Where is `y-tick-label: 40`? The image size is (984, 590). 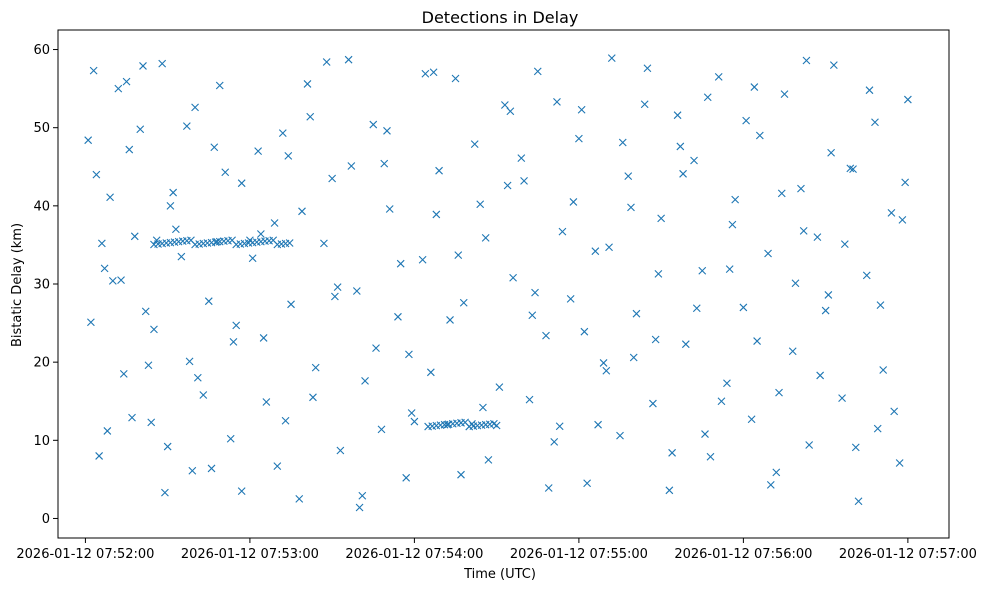 y-tick-label: 40 is located at coordinates (41, 206).